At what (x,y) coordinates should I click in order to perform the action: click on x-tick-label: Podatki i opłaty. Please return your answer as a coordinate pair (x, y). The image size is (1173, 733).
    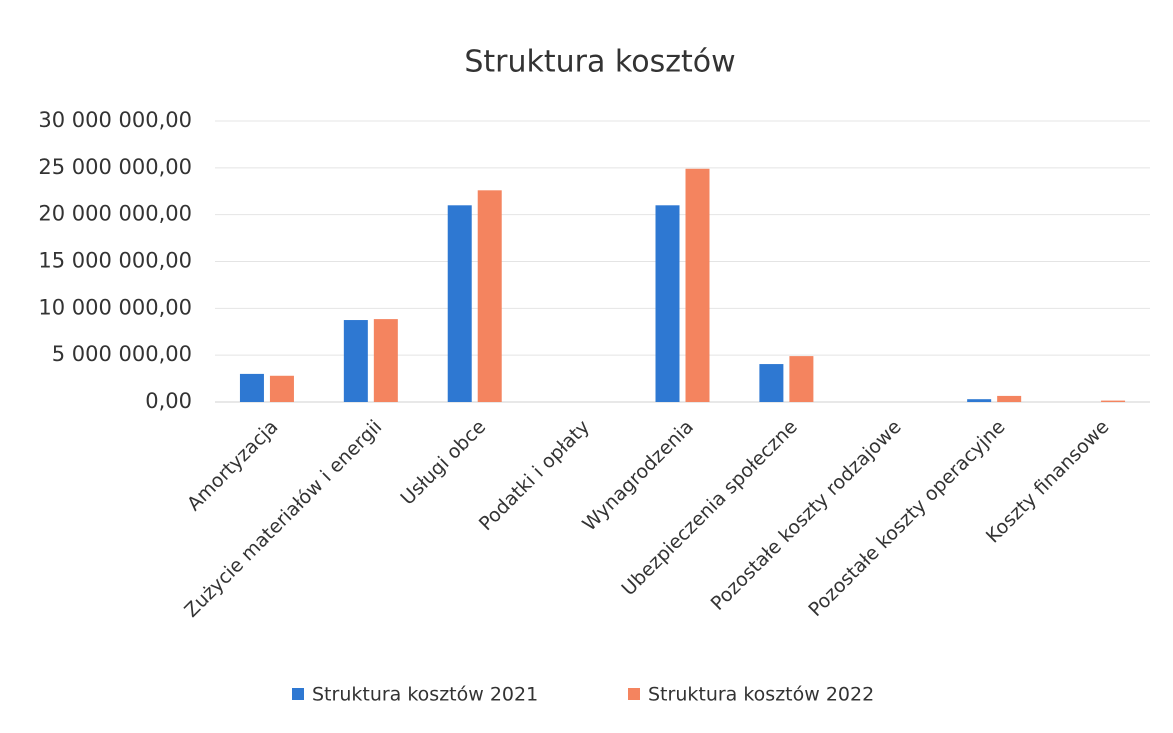
    Looking at the image, I should click on (534, 475).